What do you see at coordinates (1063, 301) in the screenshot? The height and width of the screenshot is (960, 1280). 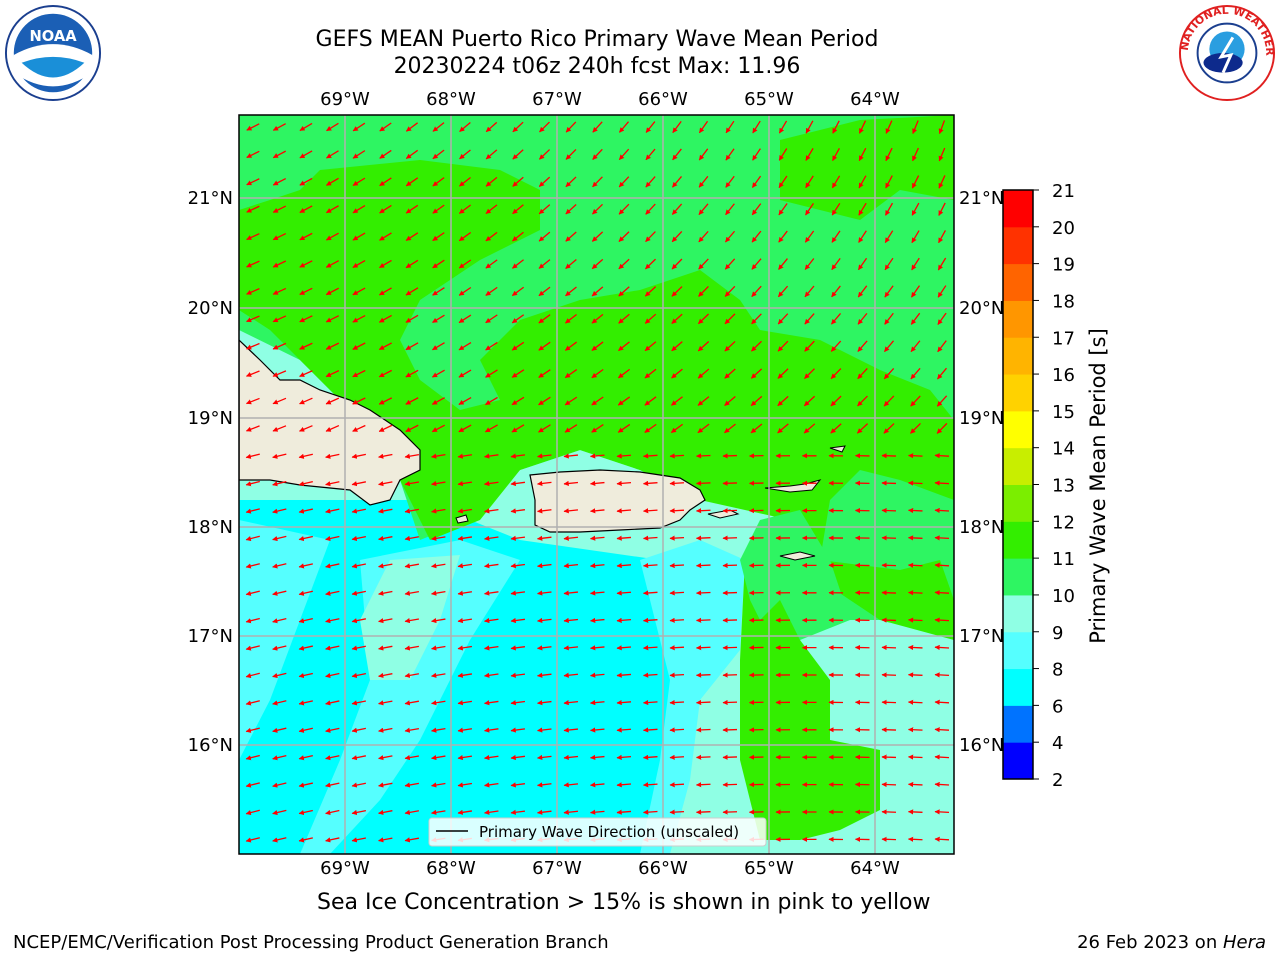 I see `colorbar-tick-label: 18` at bounding box center [1063, 301].